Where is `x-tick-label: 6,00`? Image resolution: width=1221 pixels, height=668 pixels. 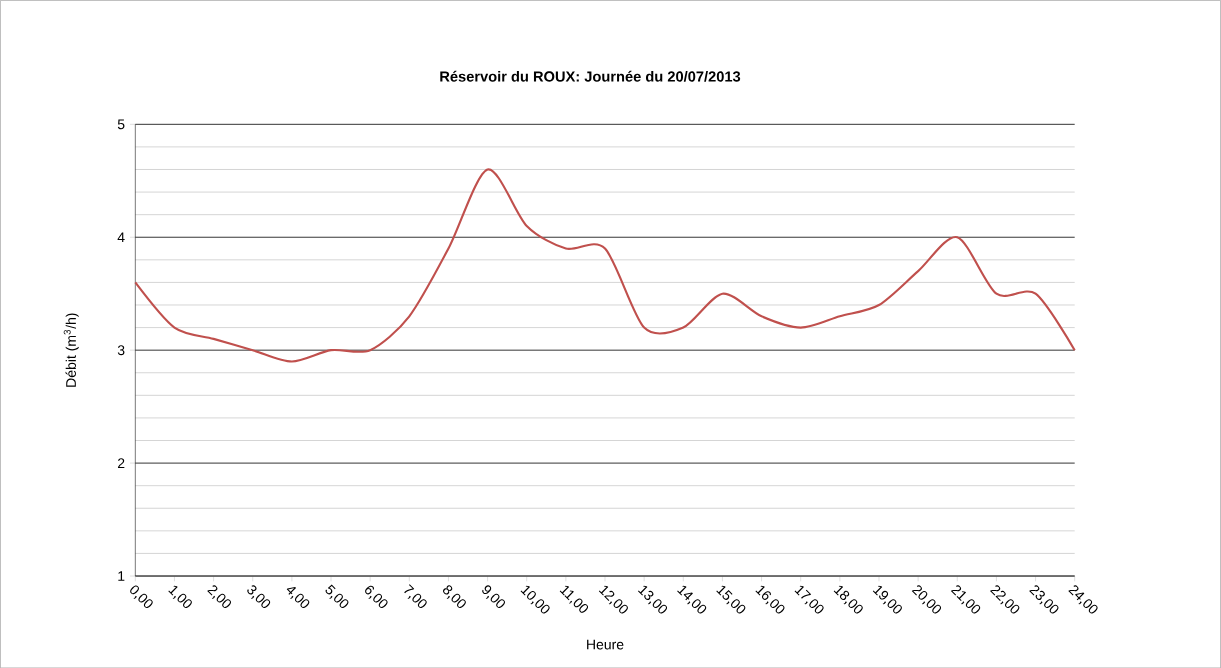 x-tick-label: 6,00 is located at coordinates (376, 596).